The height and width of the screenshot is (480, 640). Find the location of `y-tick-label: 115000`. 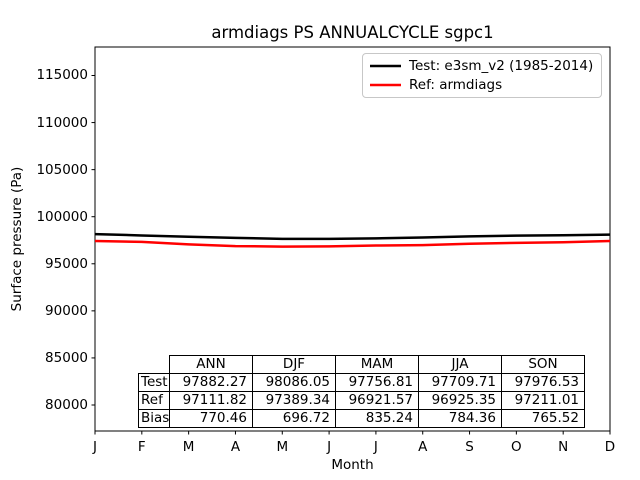

y-tick-label: 115000 is located at coordinates (62, 75).